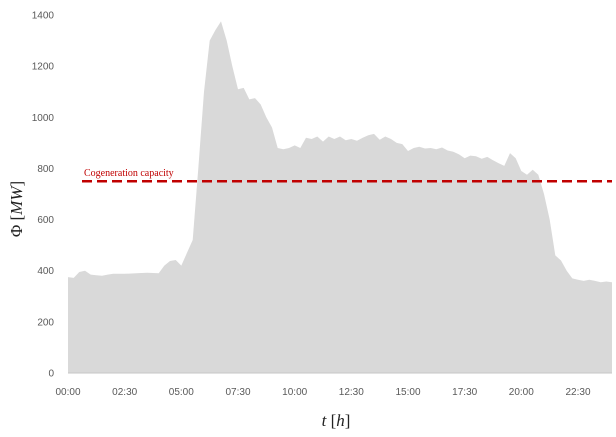 Image resolution: width=616 pixels, height=437 pixels. What do you see at coordinates (407, 392) in the screenshot?
I see `x-tick-label: 15:00` at bounding box center [407, 392].